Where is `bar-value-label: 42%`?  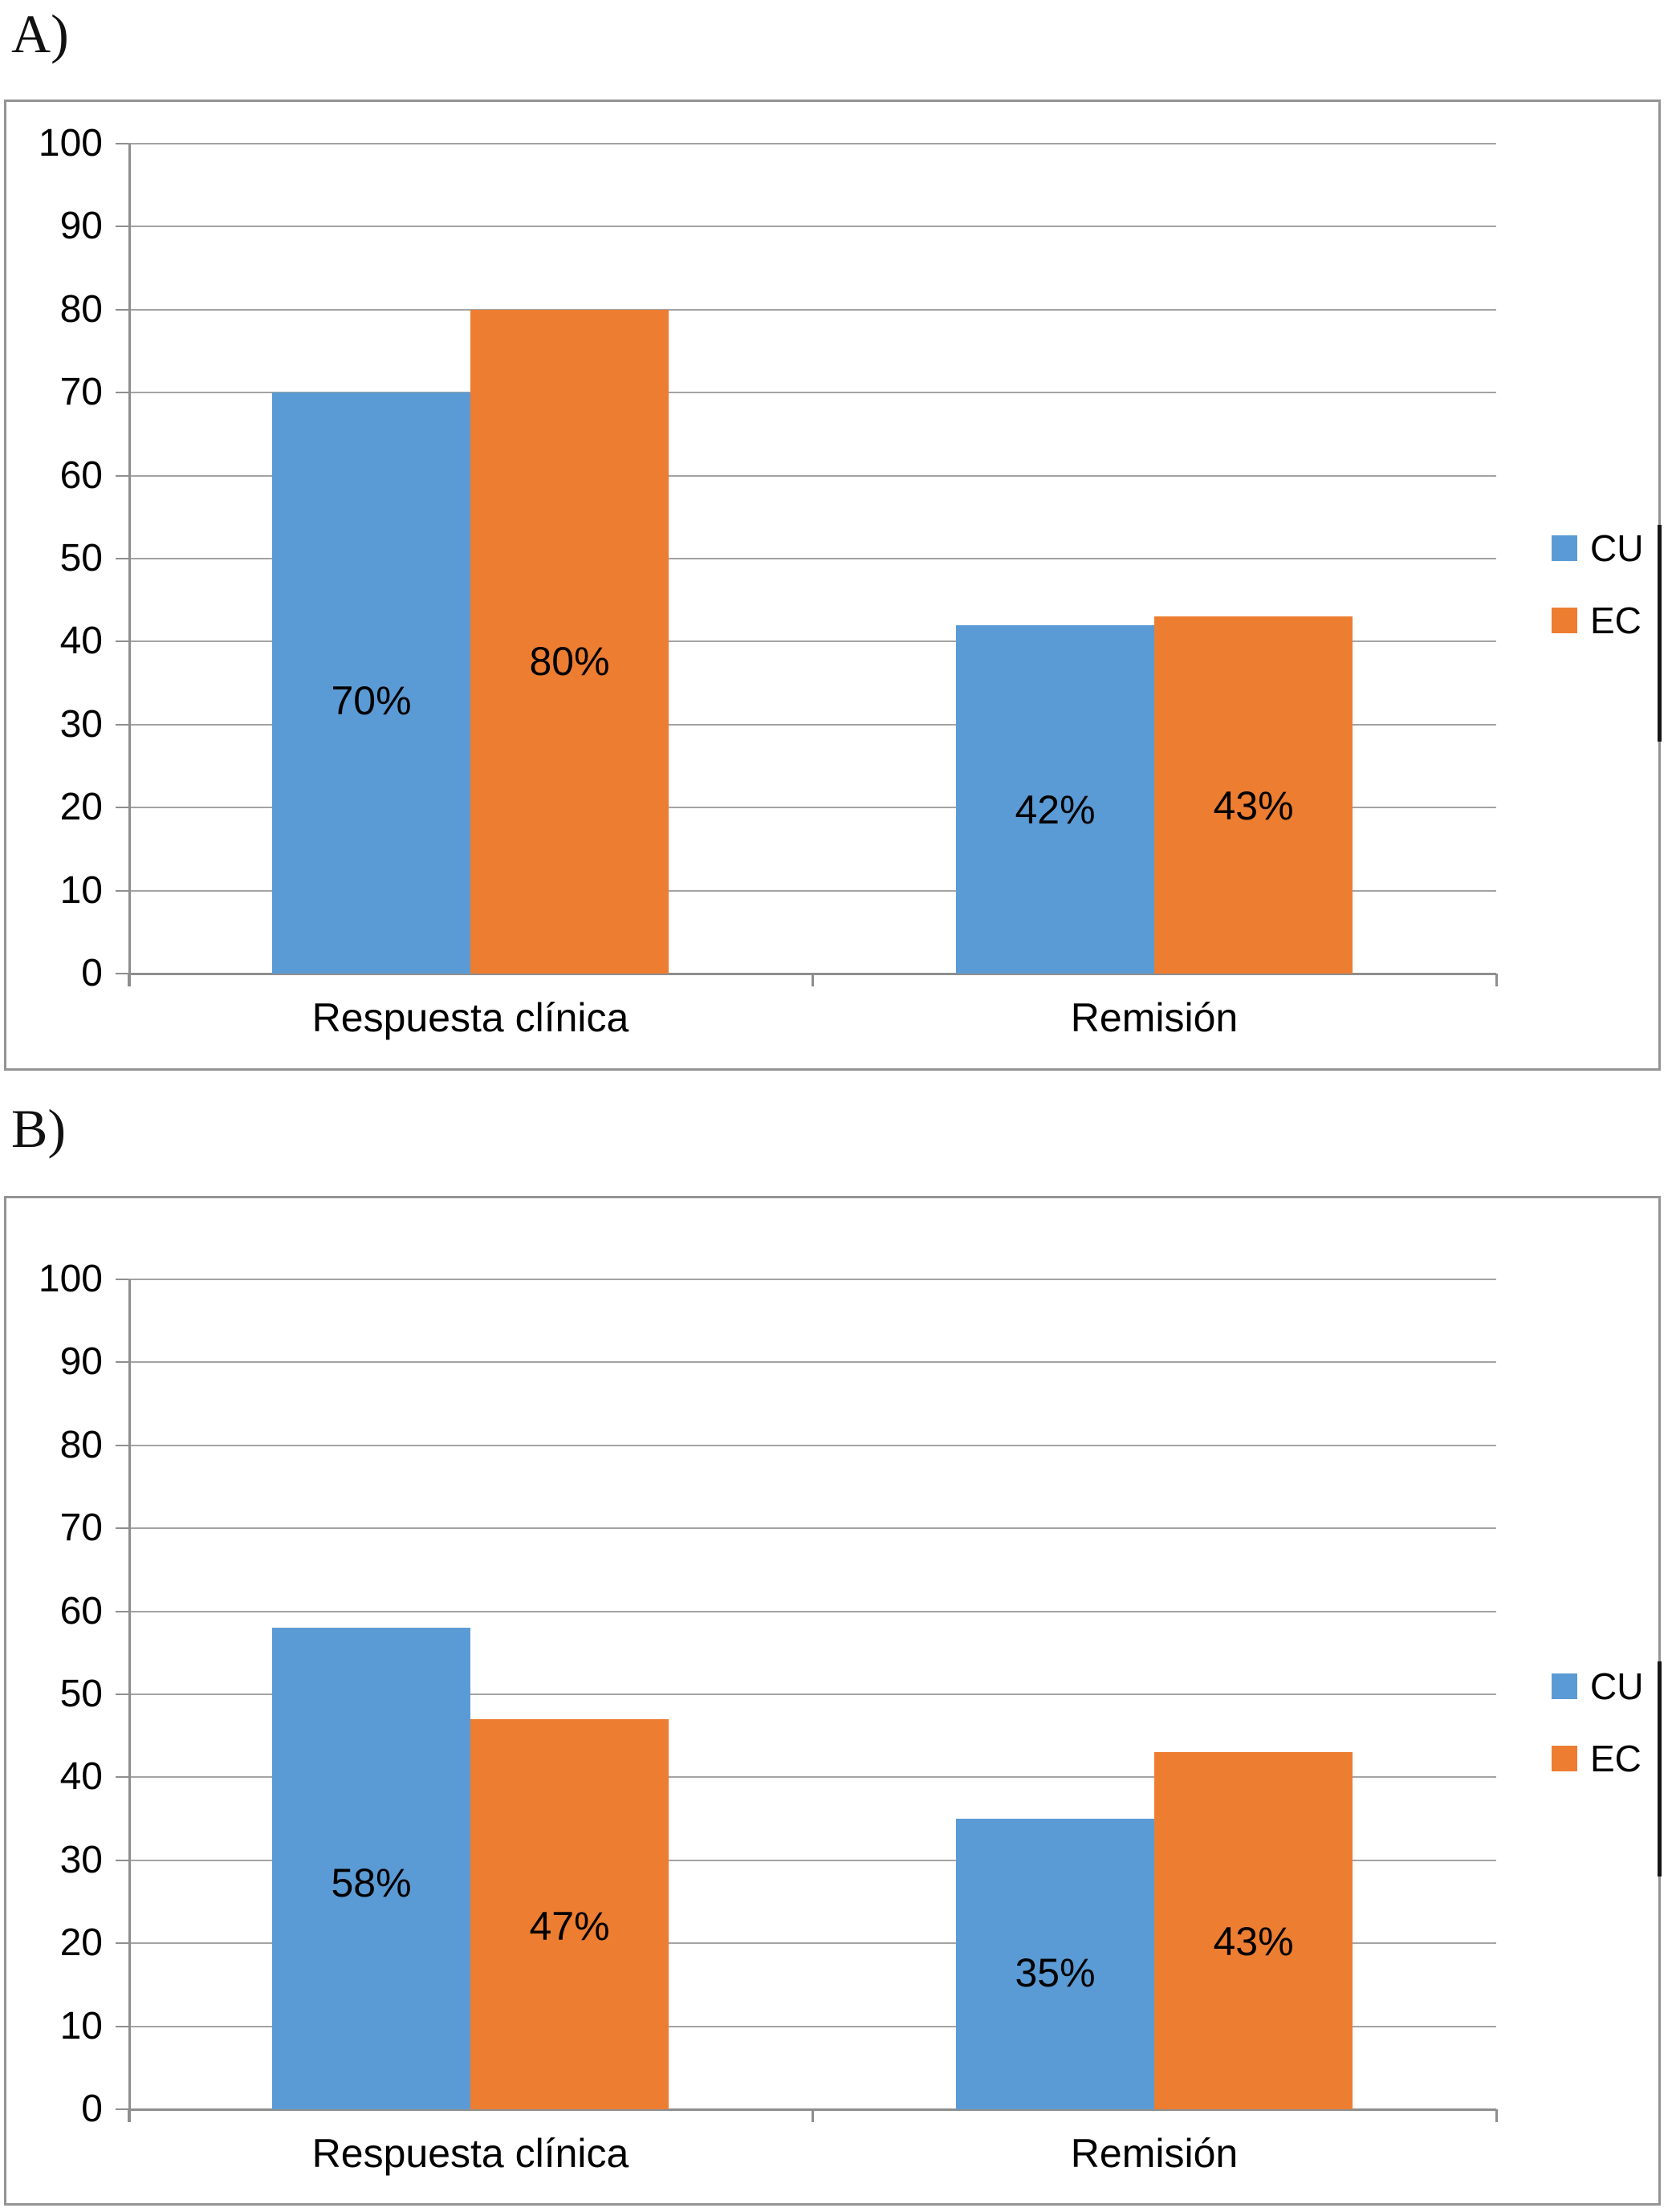 bar-value-label: 42% is located at coordinates (1055, 810).